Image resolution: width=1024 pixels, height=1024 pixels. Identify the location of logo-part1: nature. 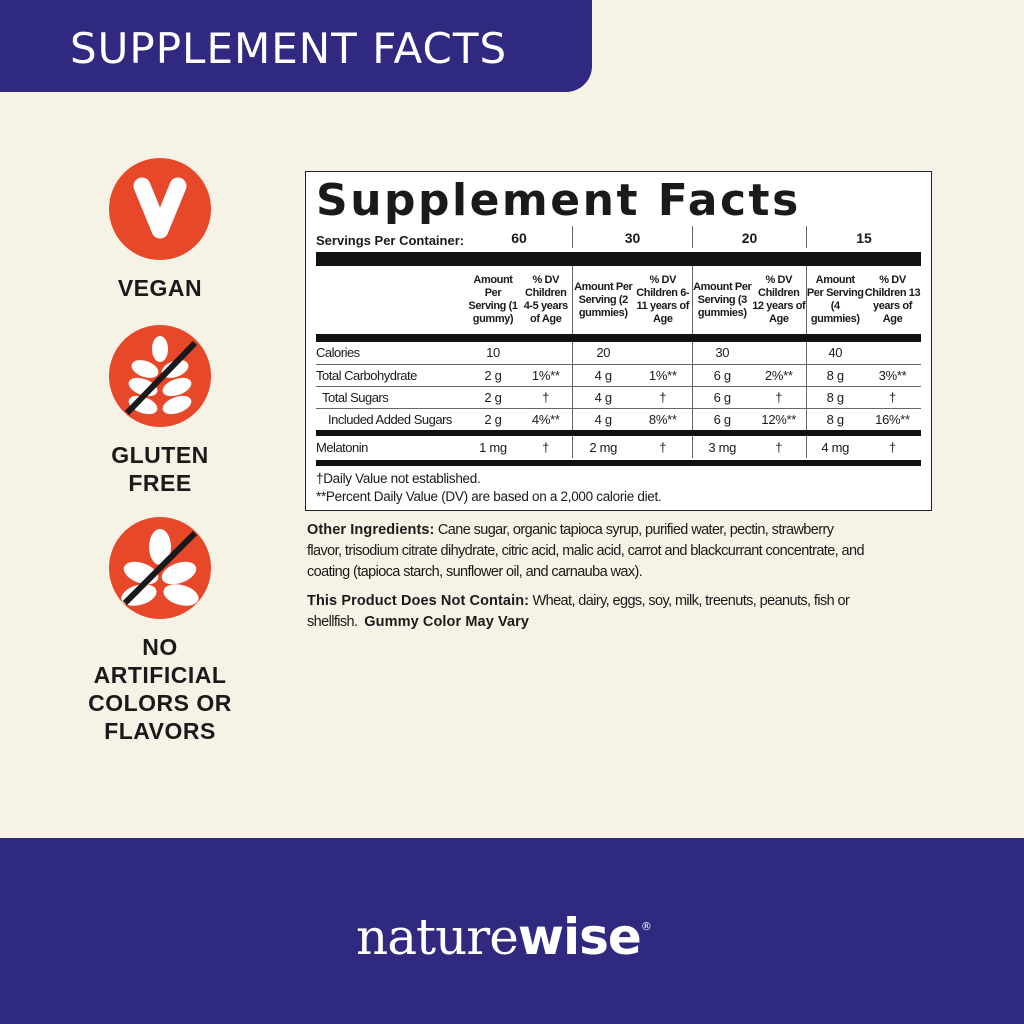
(437, 937).